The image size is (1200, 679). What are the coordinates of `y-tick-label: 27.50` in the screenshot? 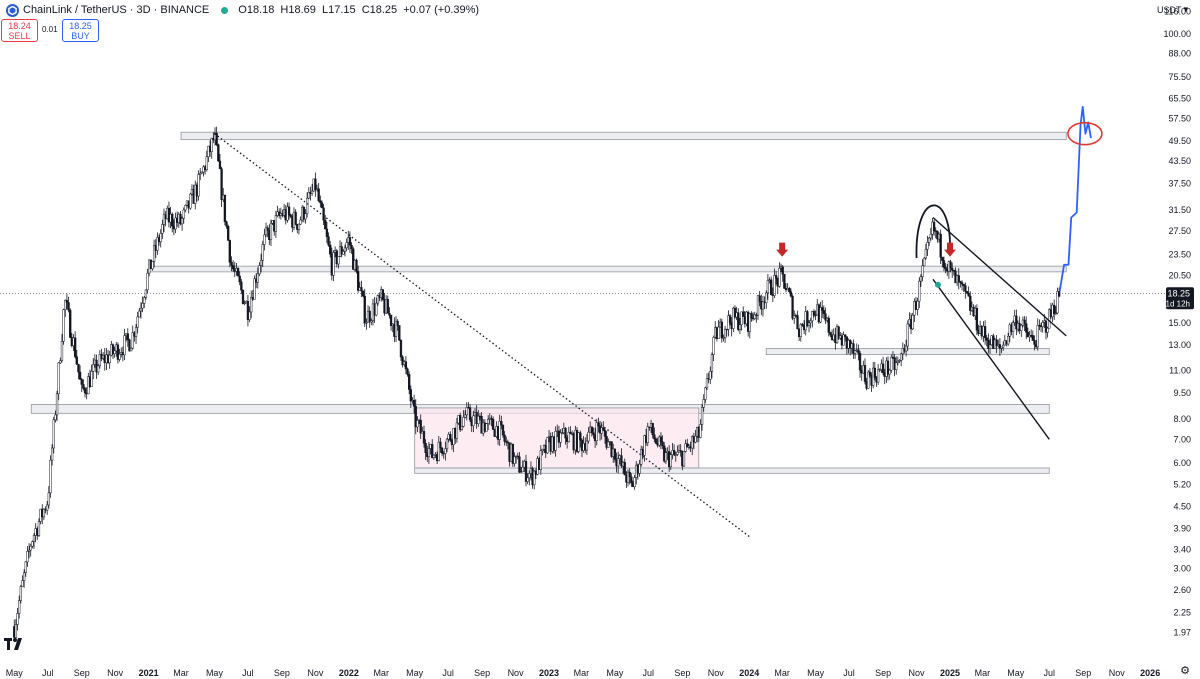 It's located at (1179, 231).